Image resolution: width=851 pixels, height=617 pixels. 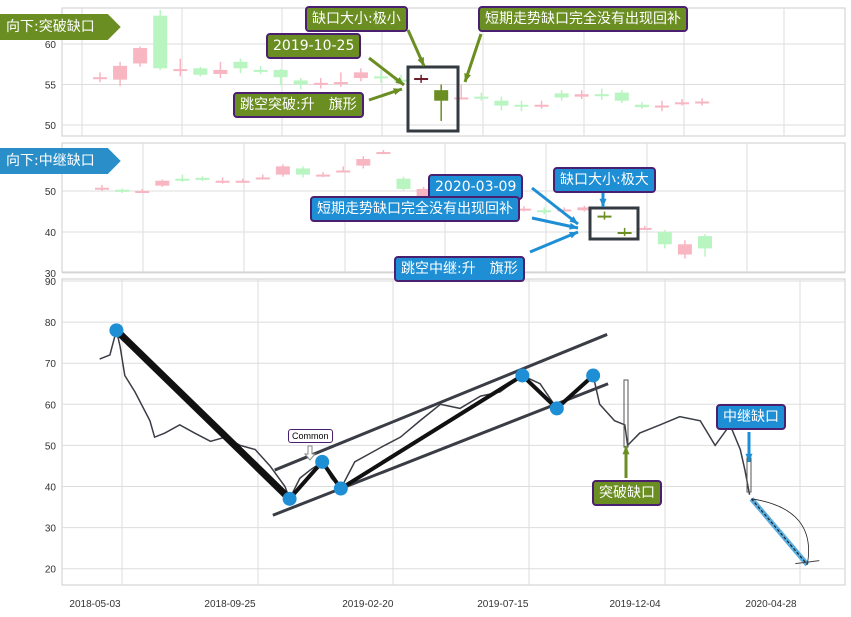 What do you see at coordinates (51, 86) in the screenshot?
I see `y-tick-label: 55` at bounding box center [51, 86].